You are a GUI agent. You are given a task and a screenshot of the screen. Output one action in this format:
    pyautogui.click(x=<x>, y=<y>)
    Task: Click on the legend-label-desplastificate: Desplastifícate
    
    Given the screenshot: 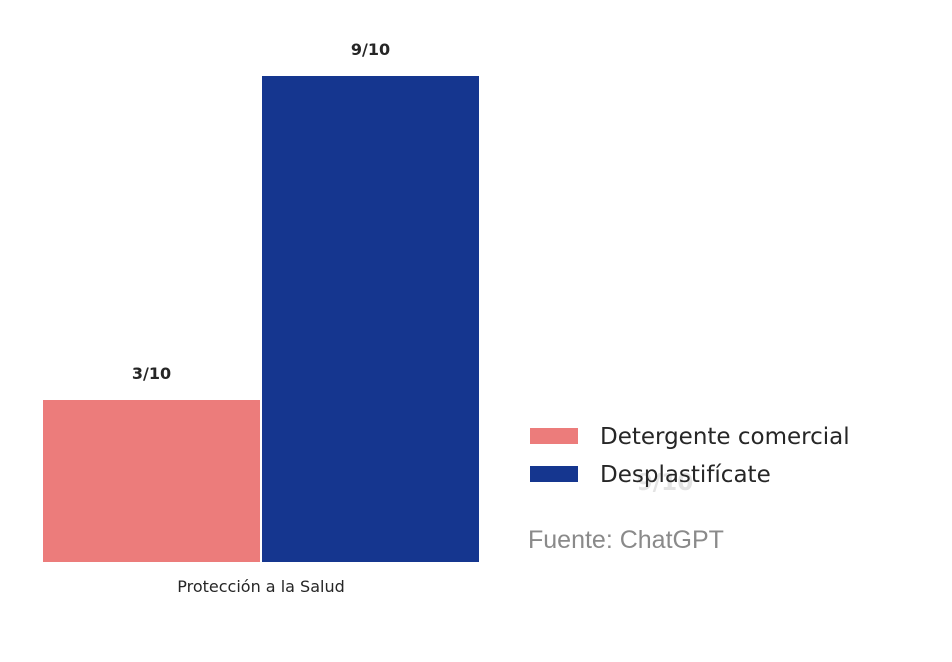 What is the action you would take?
    pyautogui.click(x=685, y=475)
    